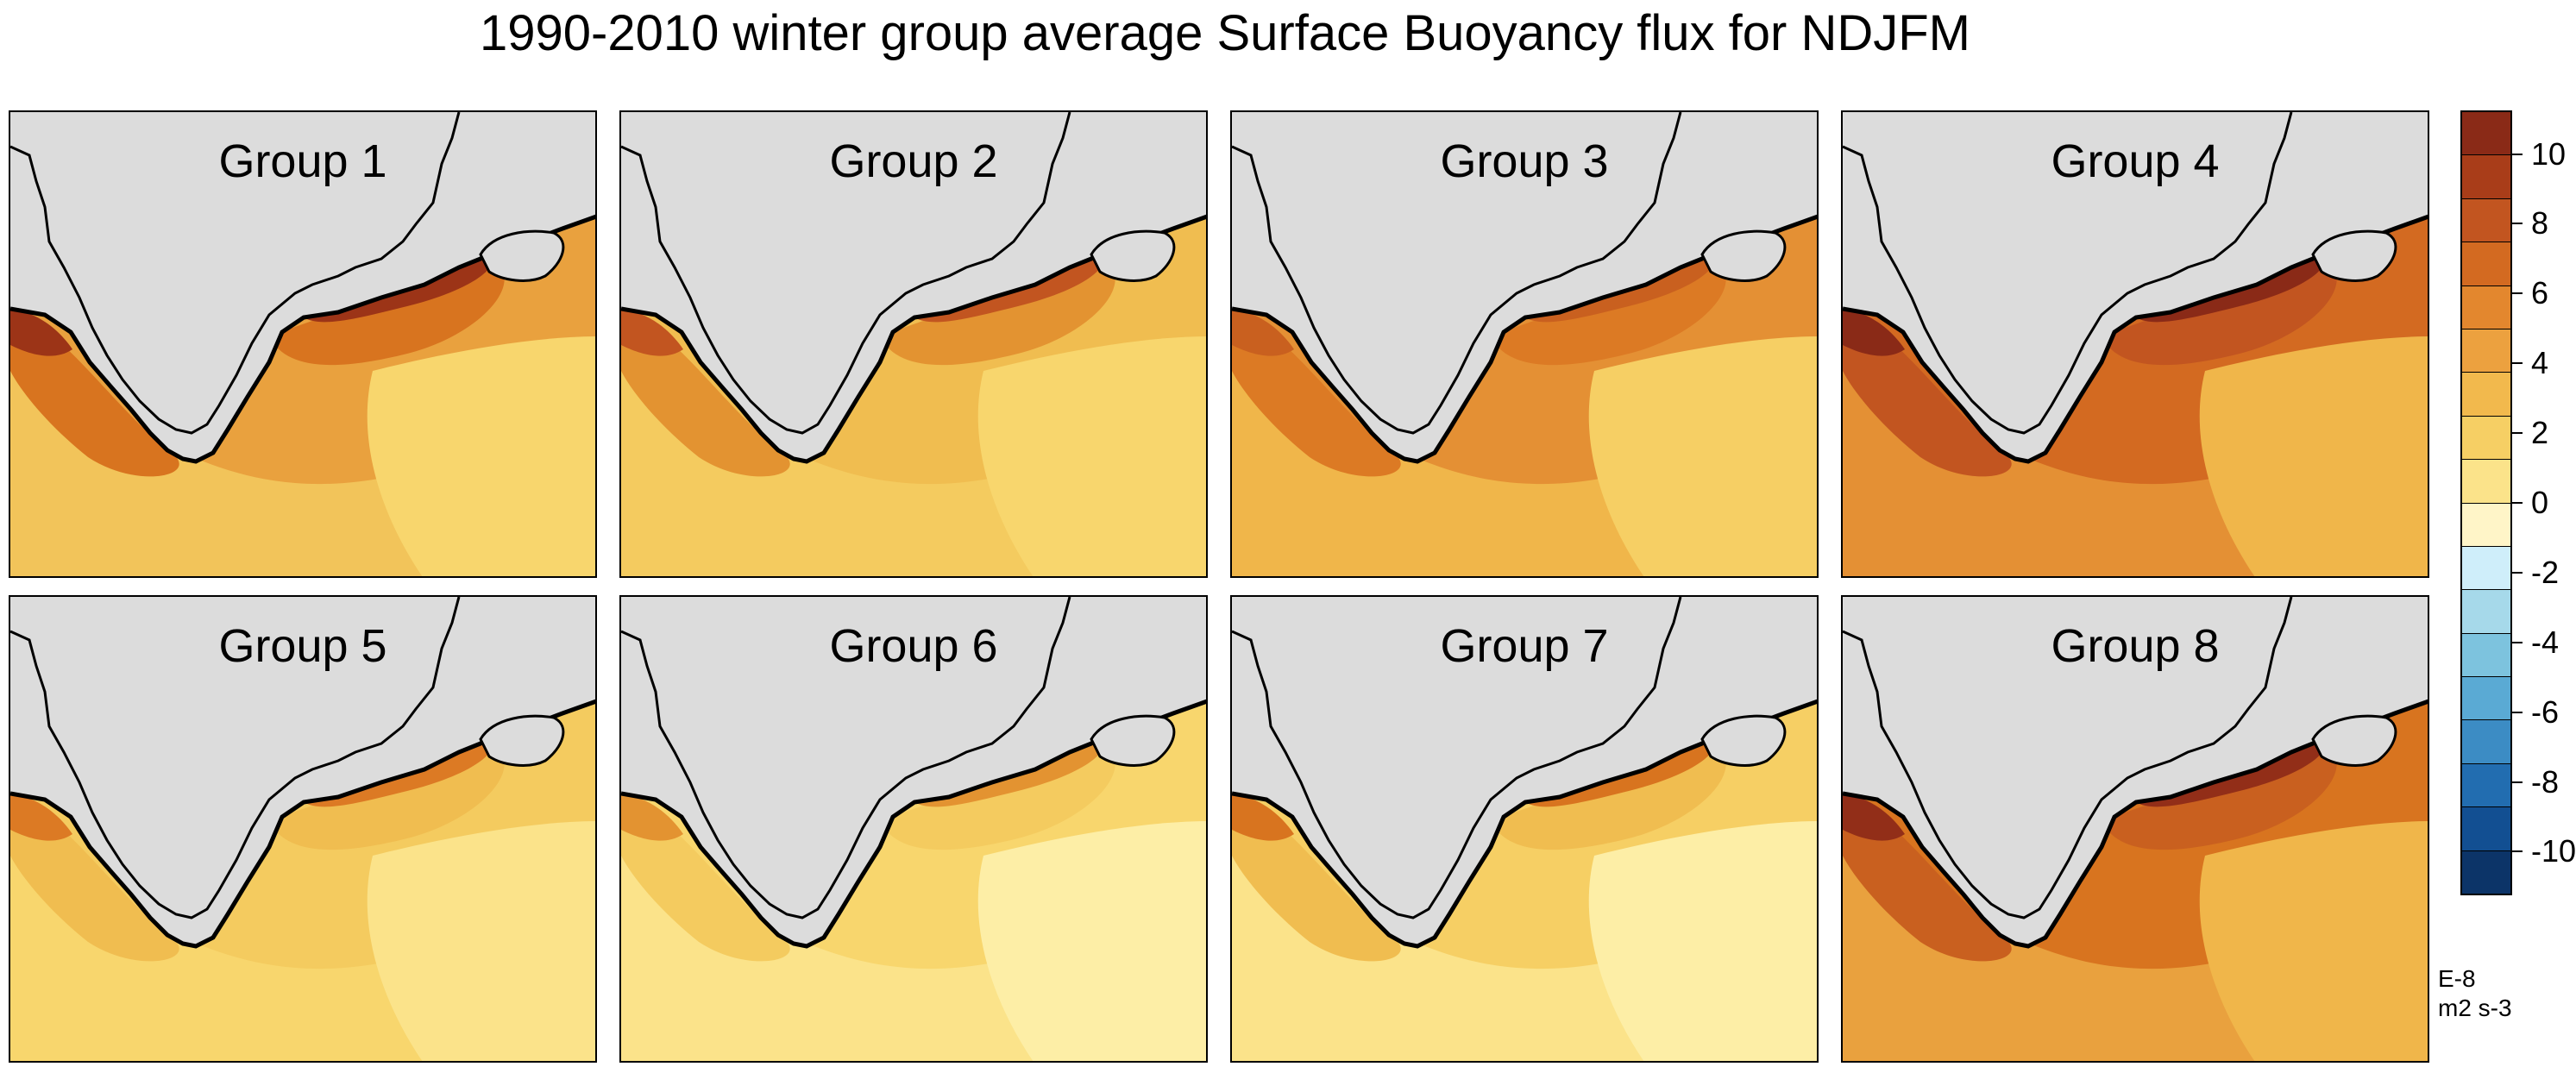 Image resolution: width=2576 pixels, height=1073 pixels. What do you see at coordinates (2475, 1008) in the screenshot?
I see `units-label: m2 s-3` at bounding box center [2475, 1008].